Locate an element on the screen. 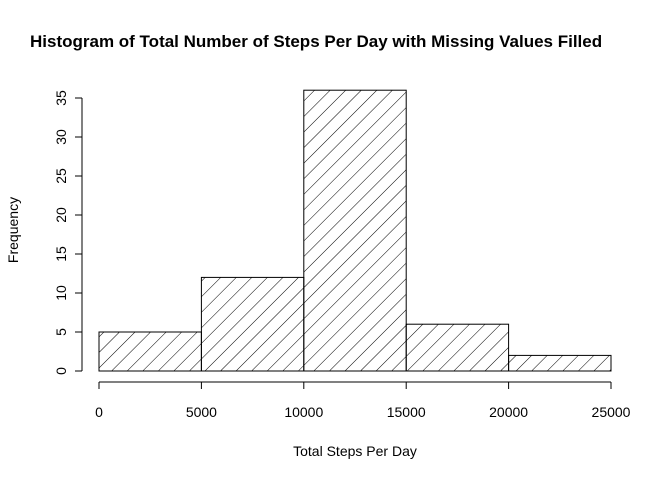  y-tick-label: 30 is located at coordinates (61, 137).